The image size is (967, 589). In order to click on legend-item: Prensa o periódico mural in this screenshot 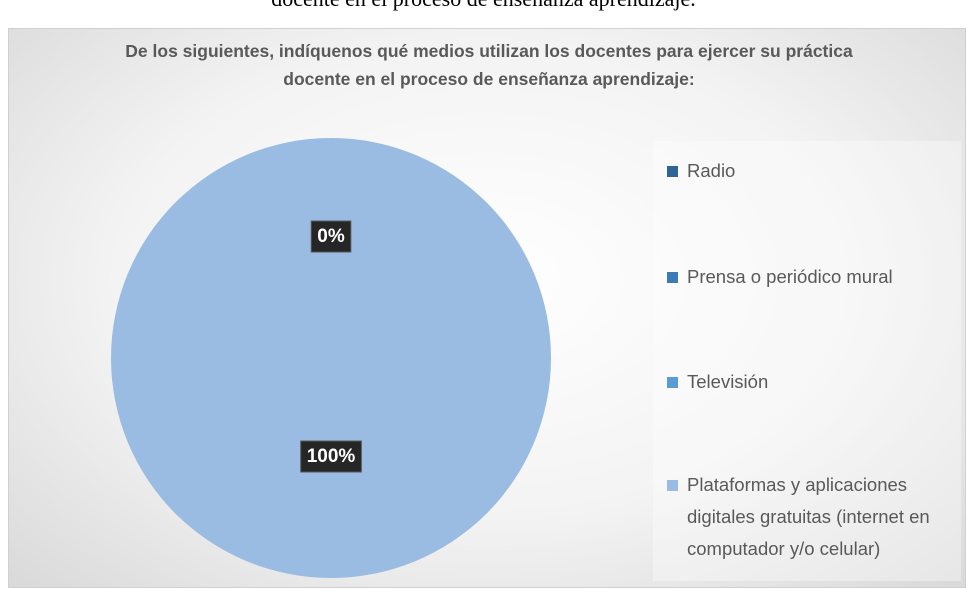, I will do `click(817, 277)`.